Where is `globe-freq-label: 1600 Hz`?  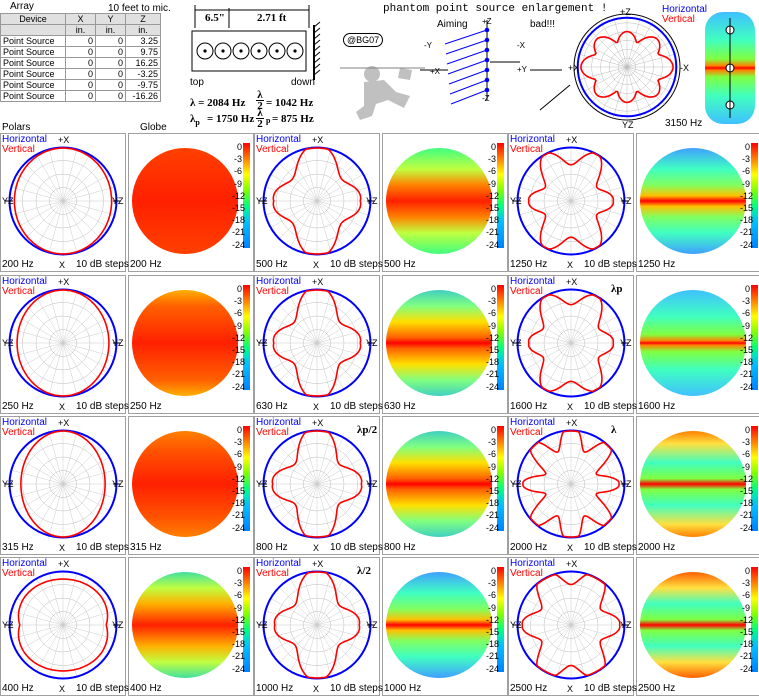 globe-freq-label: 1600 Hz is located at coordinates (657, 406).